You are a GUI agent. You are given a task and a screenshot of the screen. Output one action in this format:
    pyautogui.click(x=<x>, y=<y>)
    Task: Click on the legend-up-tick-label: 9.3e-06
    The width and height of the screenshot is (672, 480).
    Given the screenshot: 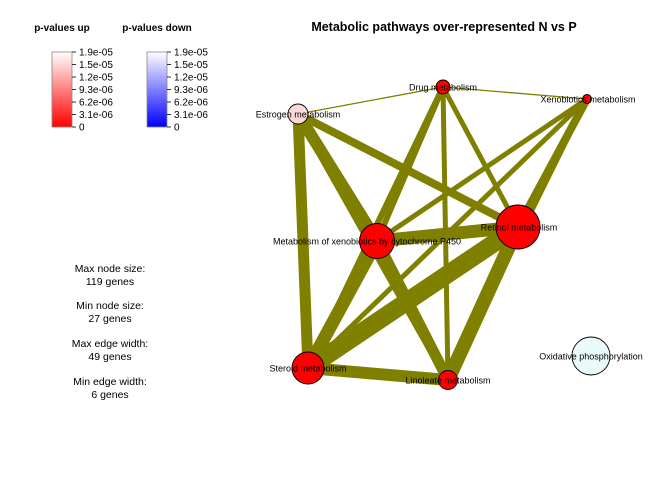 What is the action you would take?
    pyautogui.click(x=96, y=90)
    